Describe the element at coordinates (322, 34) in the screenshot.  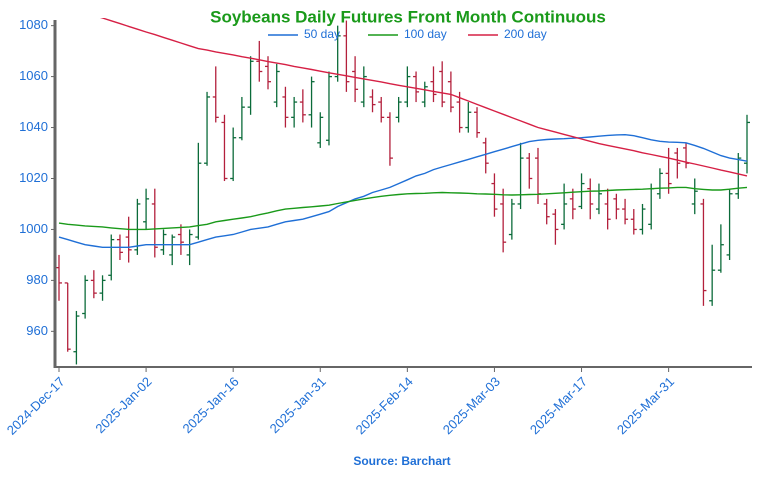
I see `legend-label: 50 day` at that location.